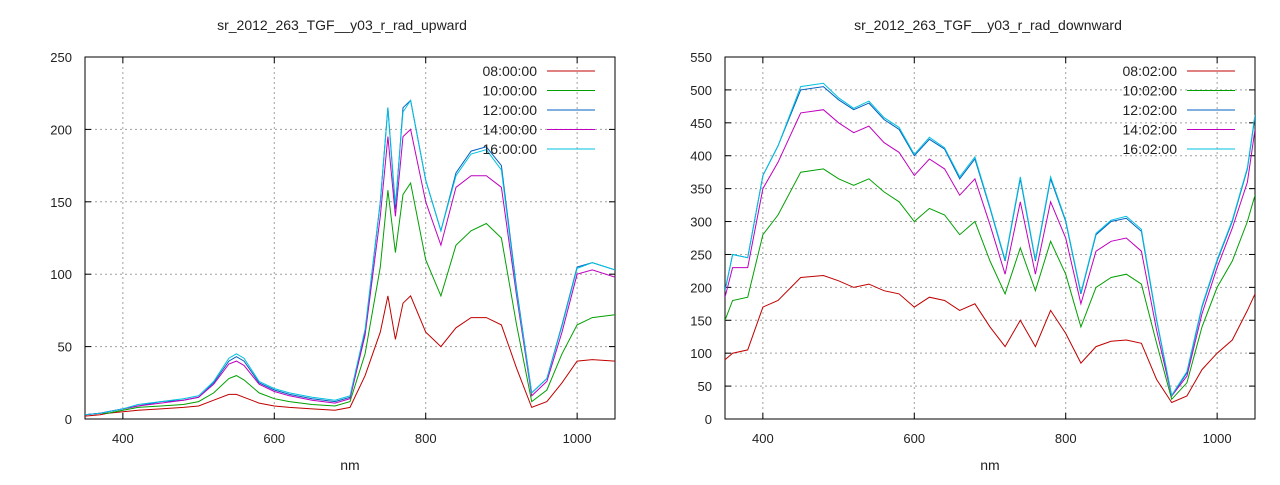 This screenshot has height=485, width=1280. I want to click on legend-label: 08:00:00, so click(510, 71).